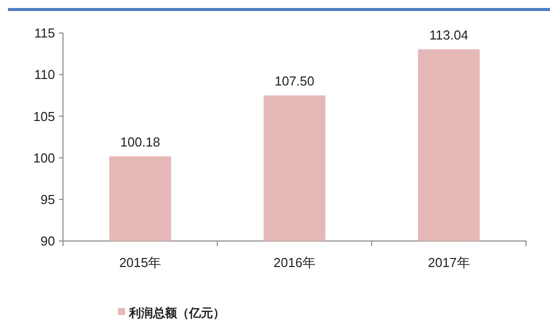 The width and height of the screenshot is (550, 333). Describe the element at coordinates (44, 158) in the screenshot. I see `y-tick-label: 100` at that location.